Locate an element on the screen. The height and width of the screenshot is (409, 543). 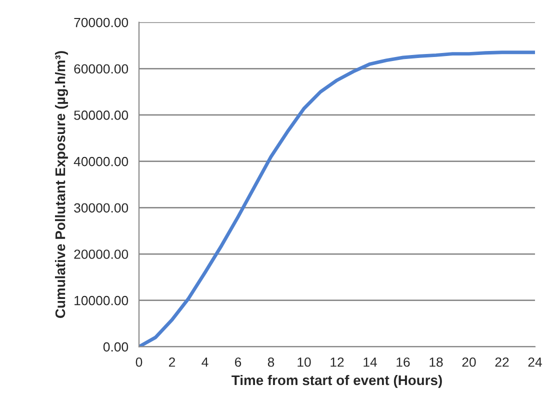
x-tick-label: 18 is located at coordinates (436, 362).